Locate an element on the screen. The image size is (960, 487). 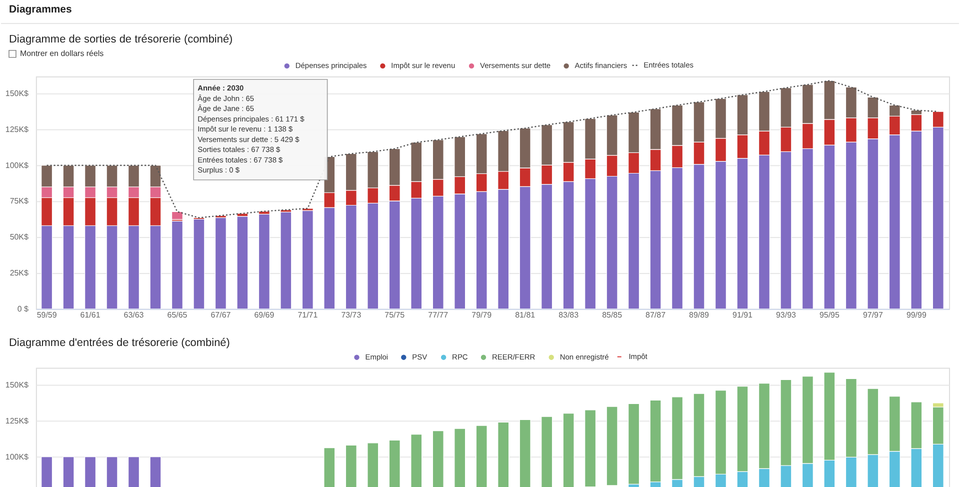
x-tick-label: 99/99 is located at coordinates (916, 315).